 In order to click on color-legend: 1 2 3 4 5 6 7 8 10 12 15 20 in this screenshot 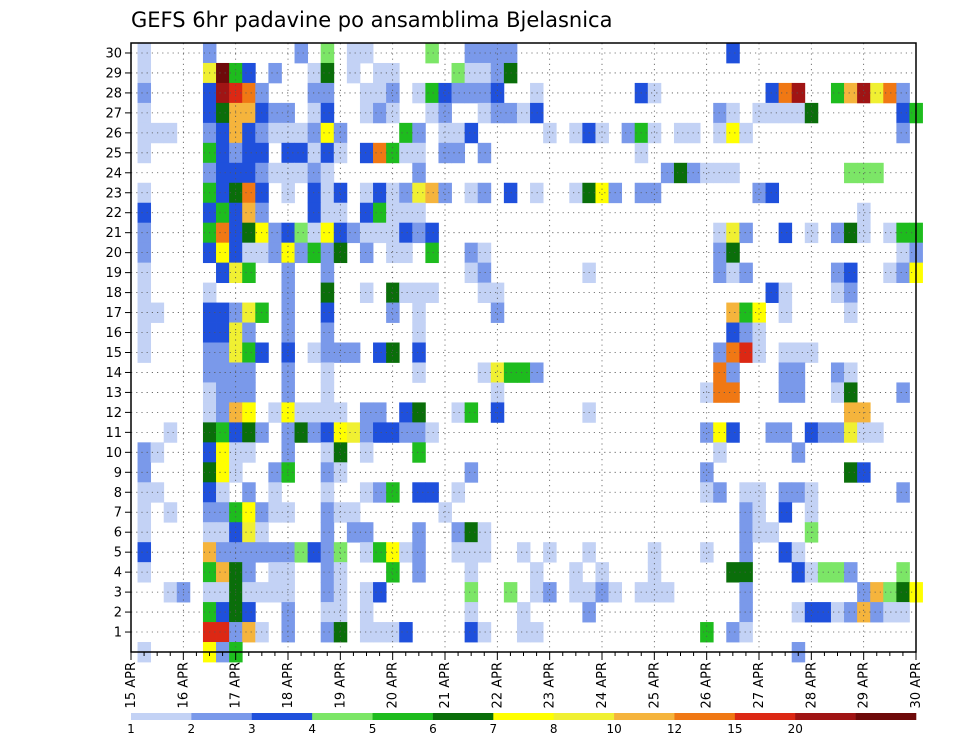, I will do `click(522, 724)`.